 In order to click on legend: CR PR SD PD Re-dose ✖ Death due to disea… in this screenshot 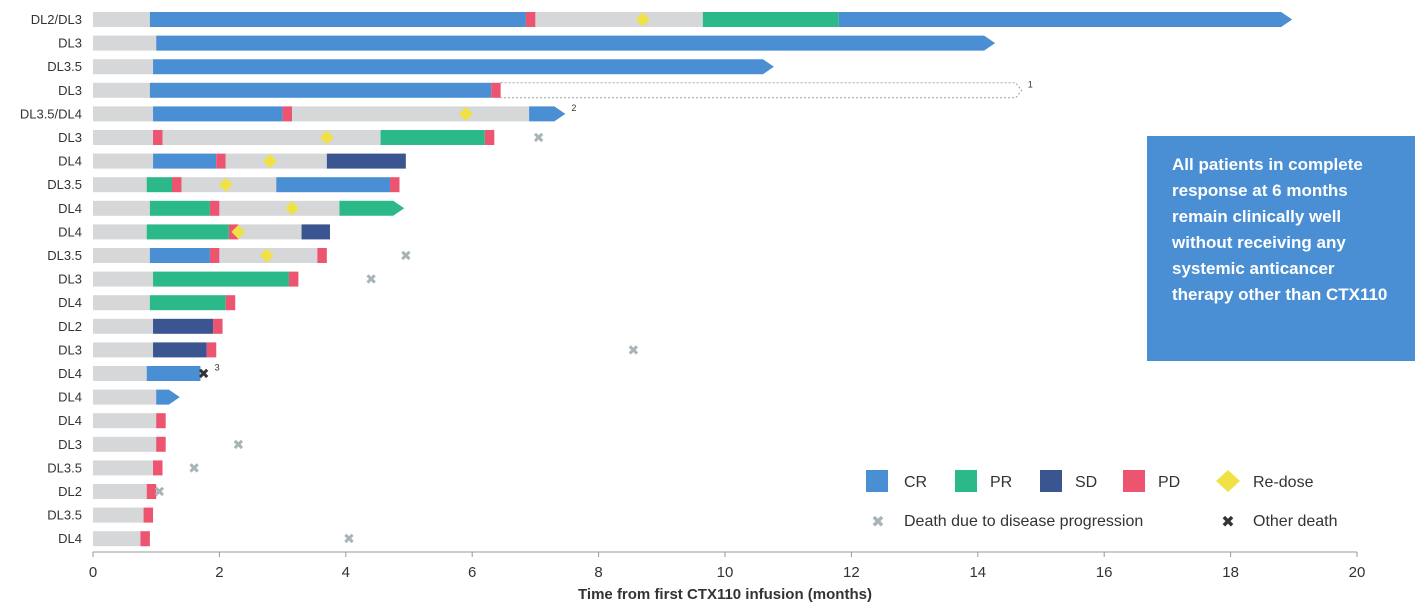, I will do `click(1102, 500)`.